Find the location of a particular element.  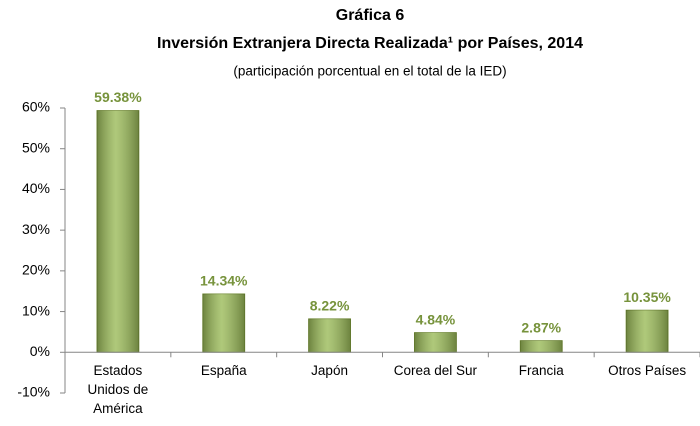

value-label: 14.34% is located at coordinates (224, 281).